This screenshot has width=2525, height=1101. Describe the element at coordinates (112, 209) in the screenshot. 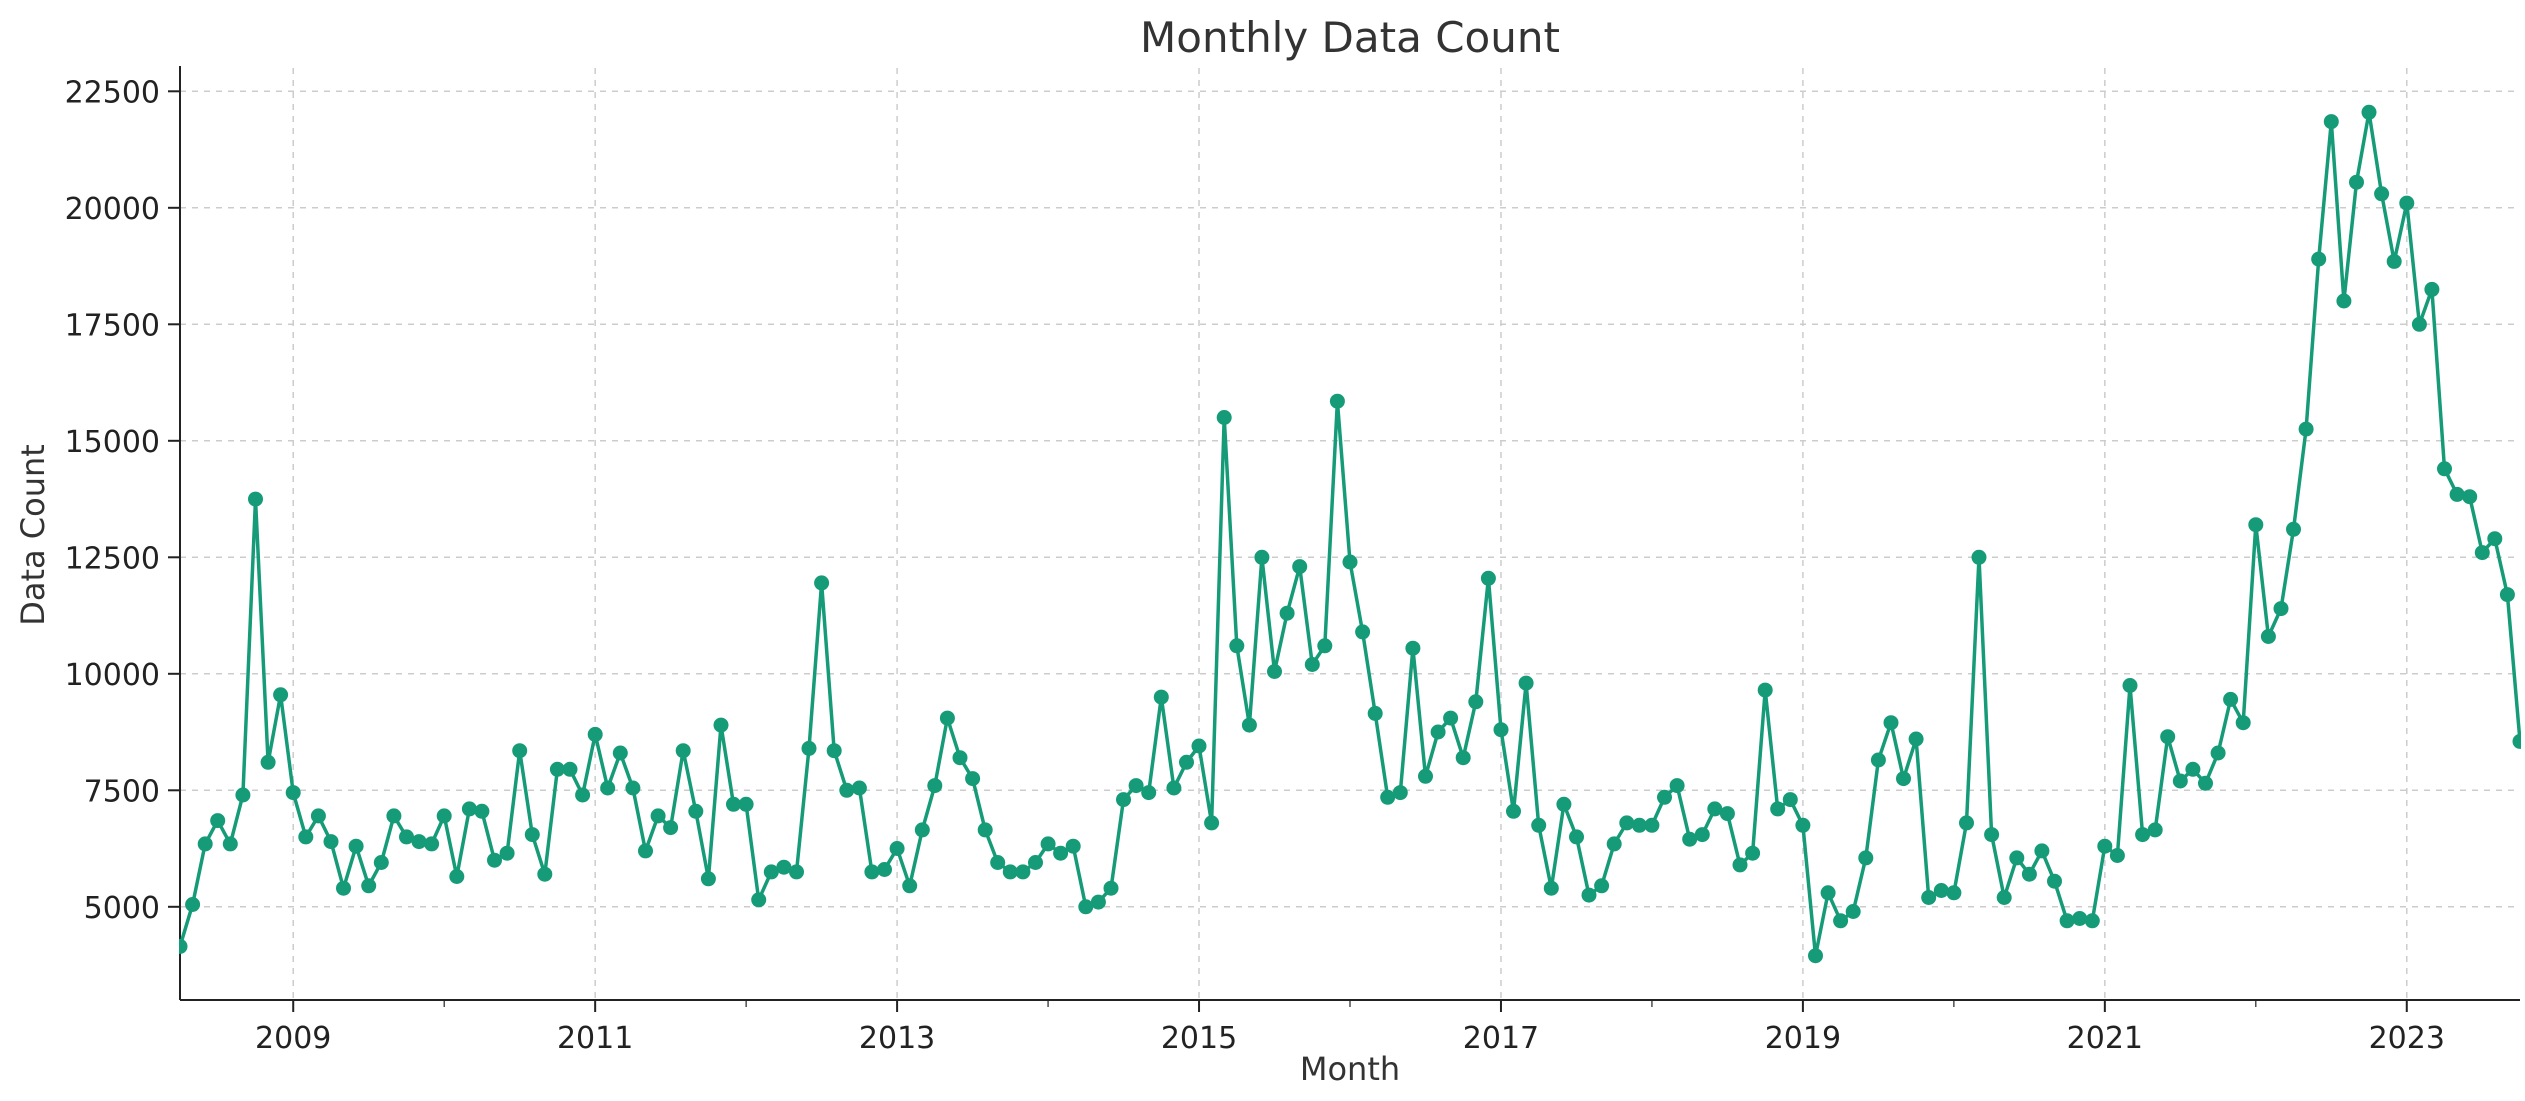

I see `y-tick-label: 20000` at that location.